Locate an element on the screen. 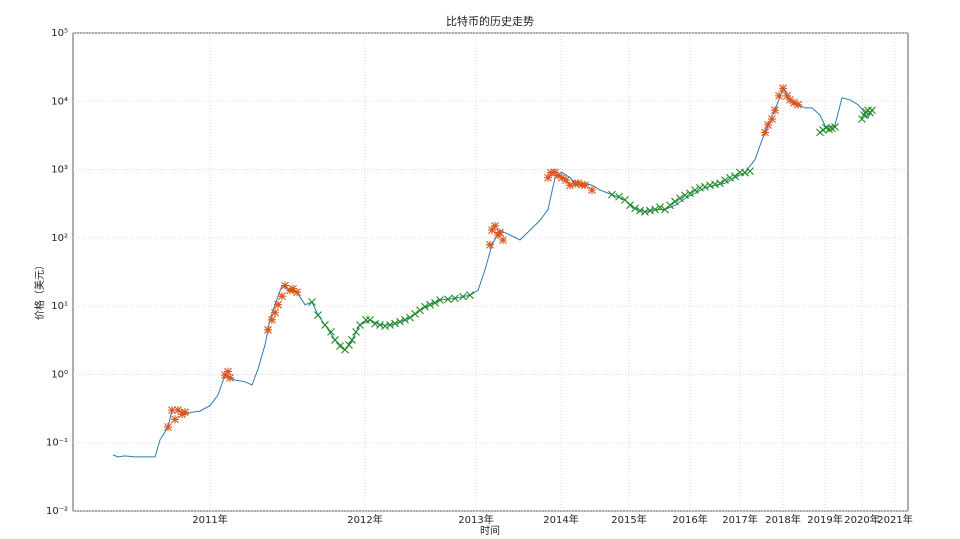  y-tick-label: 10⁵ is located at coordinates (59, 33).